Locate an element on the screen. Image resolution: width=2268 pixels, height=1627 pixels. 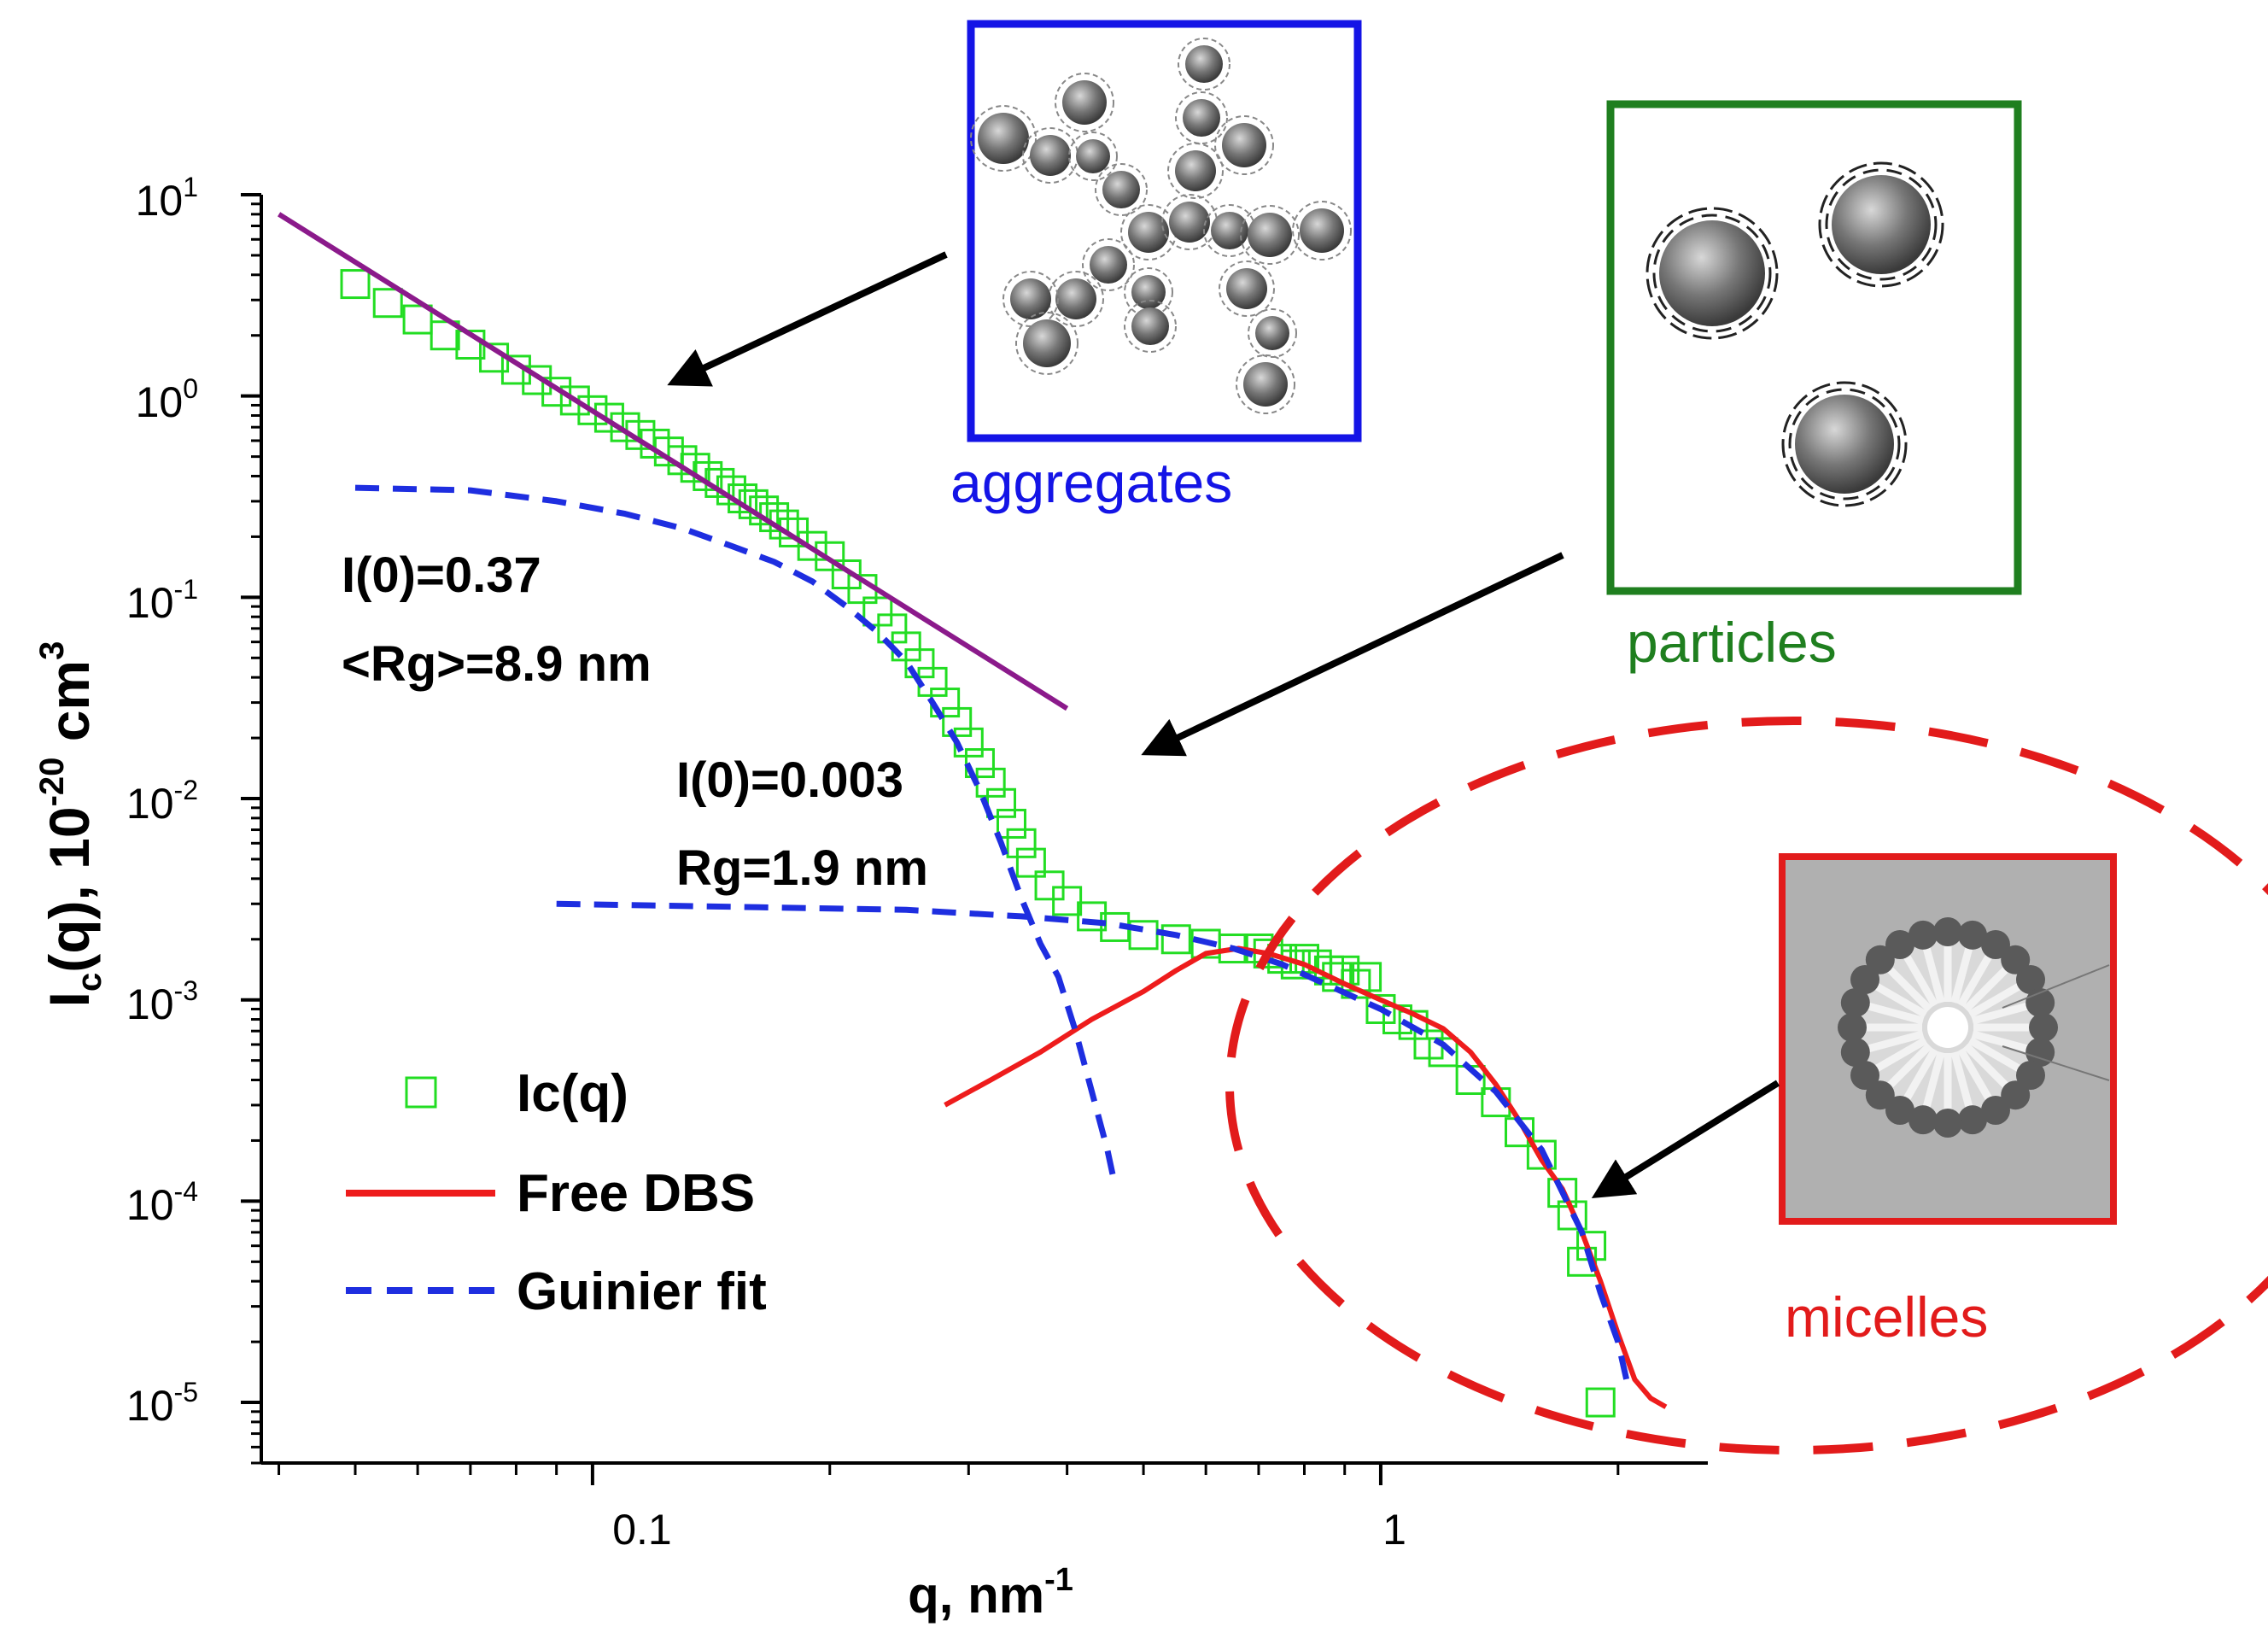
particles-label: particles is located at coordinates (1732, 642).